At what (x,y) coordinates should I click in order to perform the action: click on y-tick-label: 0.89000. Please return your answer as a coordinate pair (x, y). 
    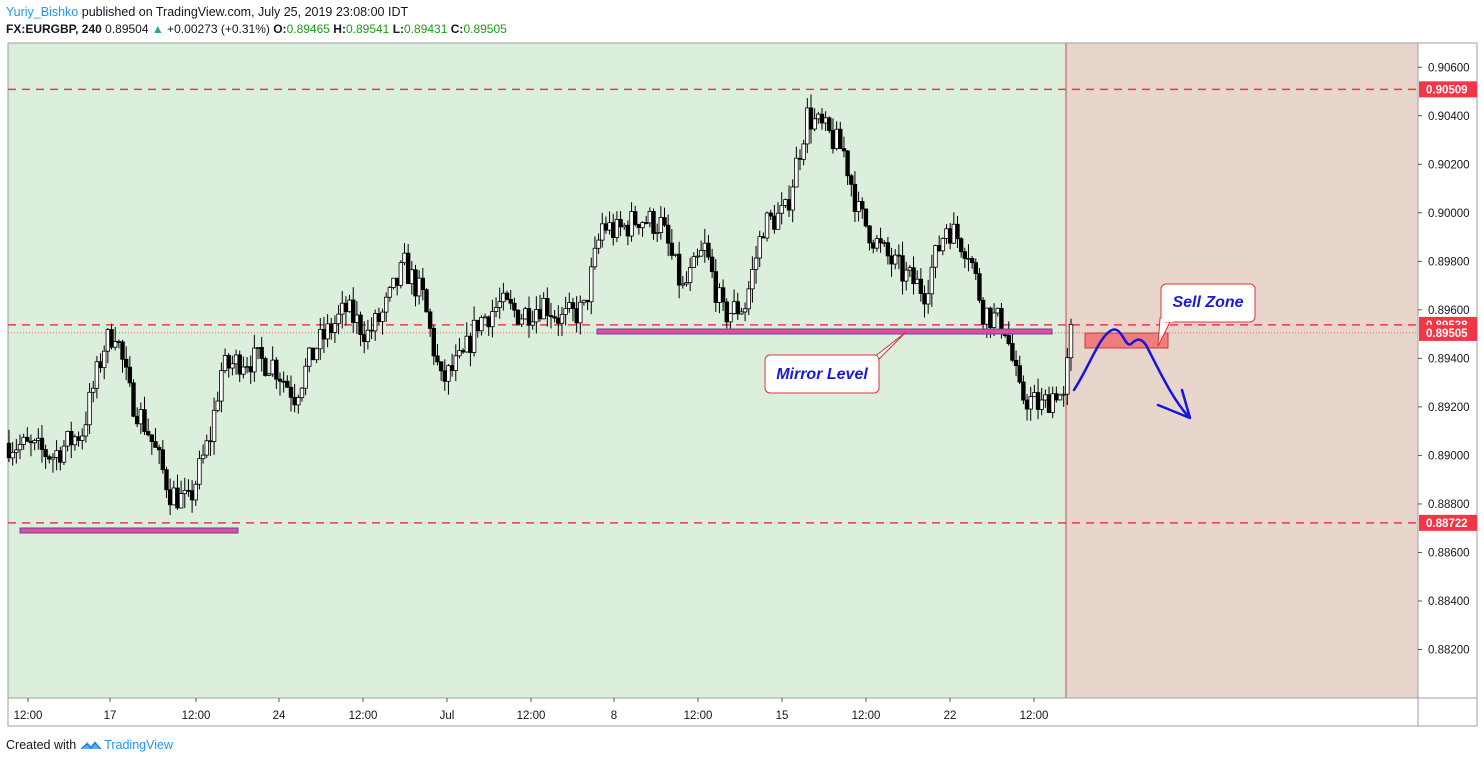
    Looking at the image, I should click on (1449, 456).